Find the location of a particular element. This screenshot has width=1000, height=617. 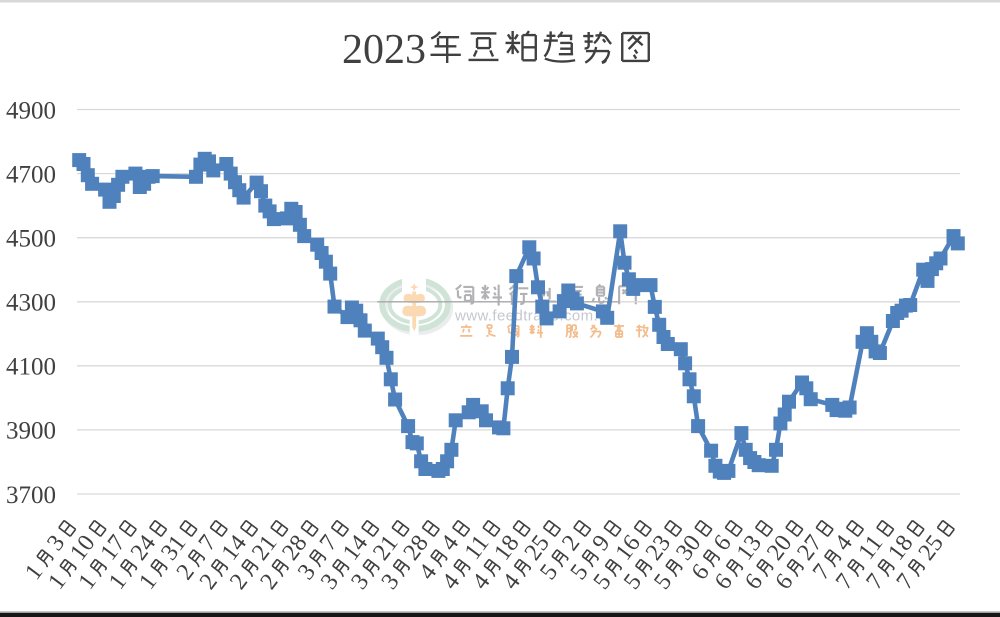

svg-text: 4500 is located at coordinates (31, 239).